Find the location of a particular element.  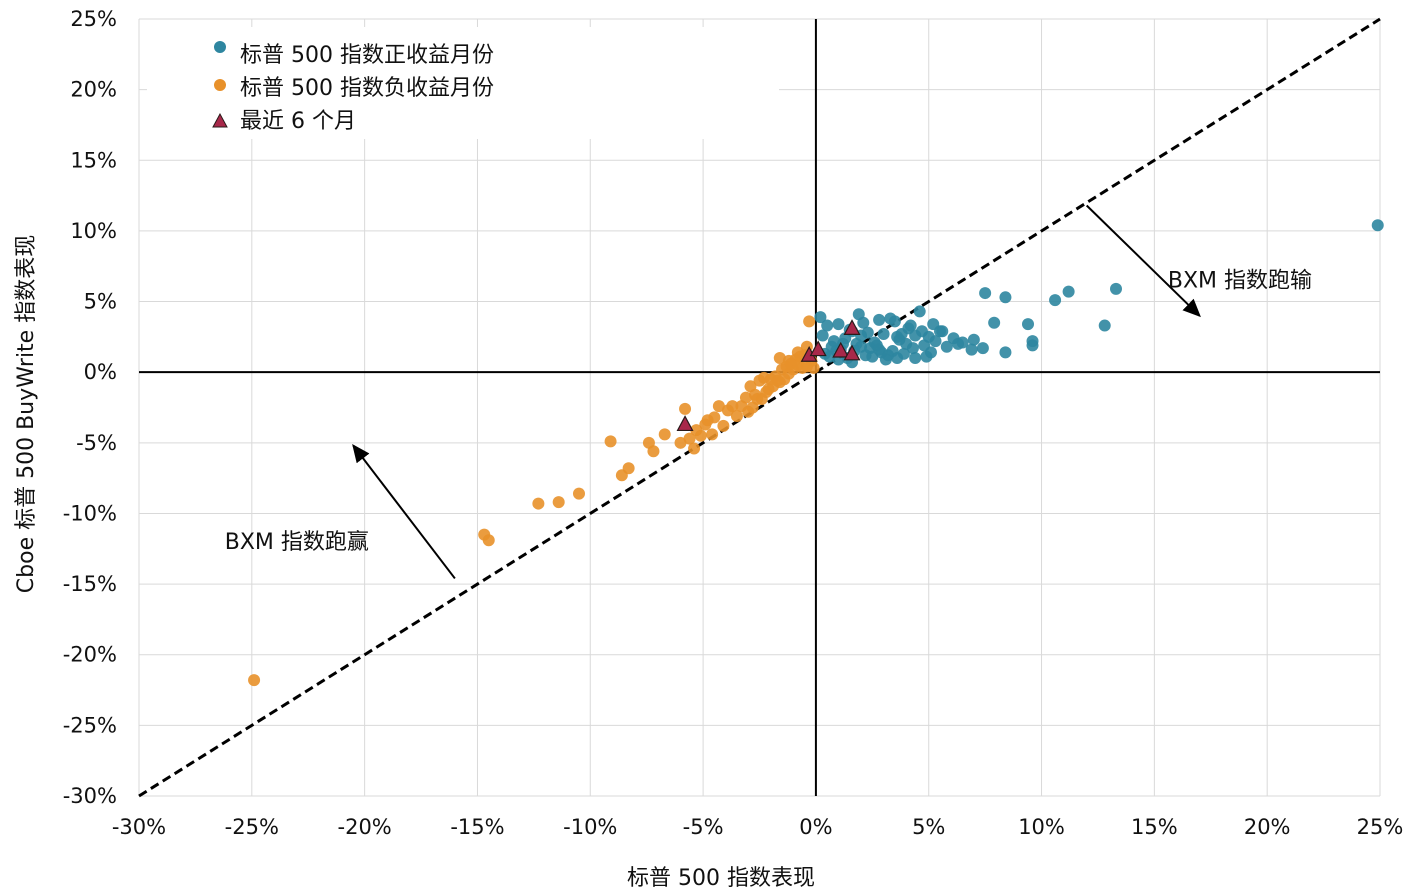

legend-label-recent: 最近 6 个月 is located at coordinates (298, 121).